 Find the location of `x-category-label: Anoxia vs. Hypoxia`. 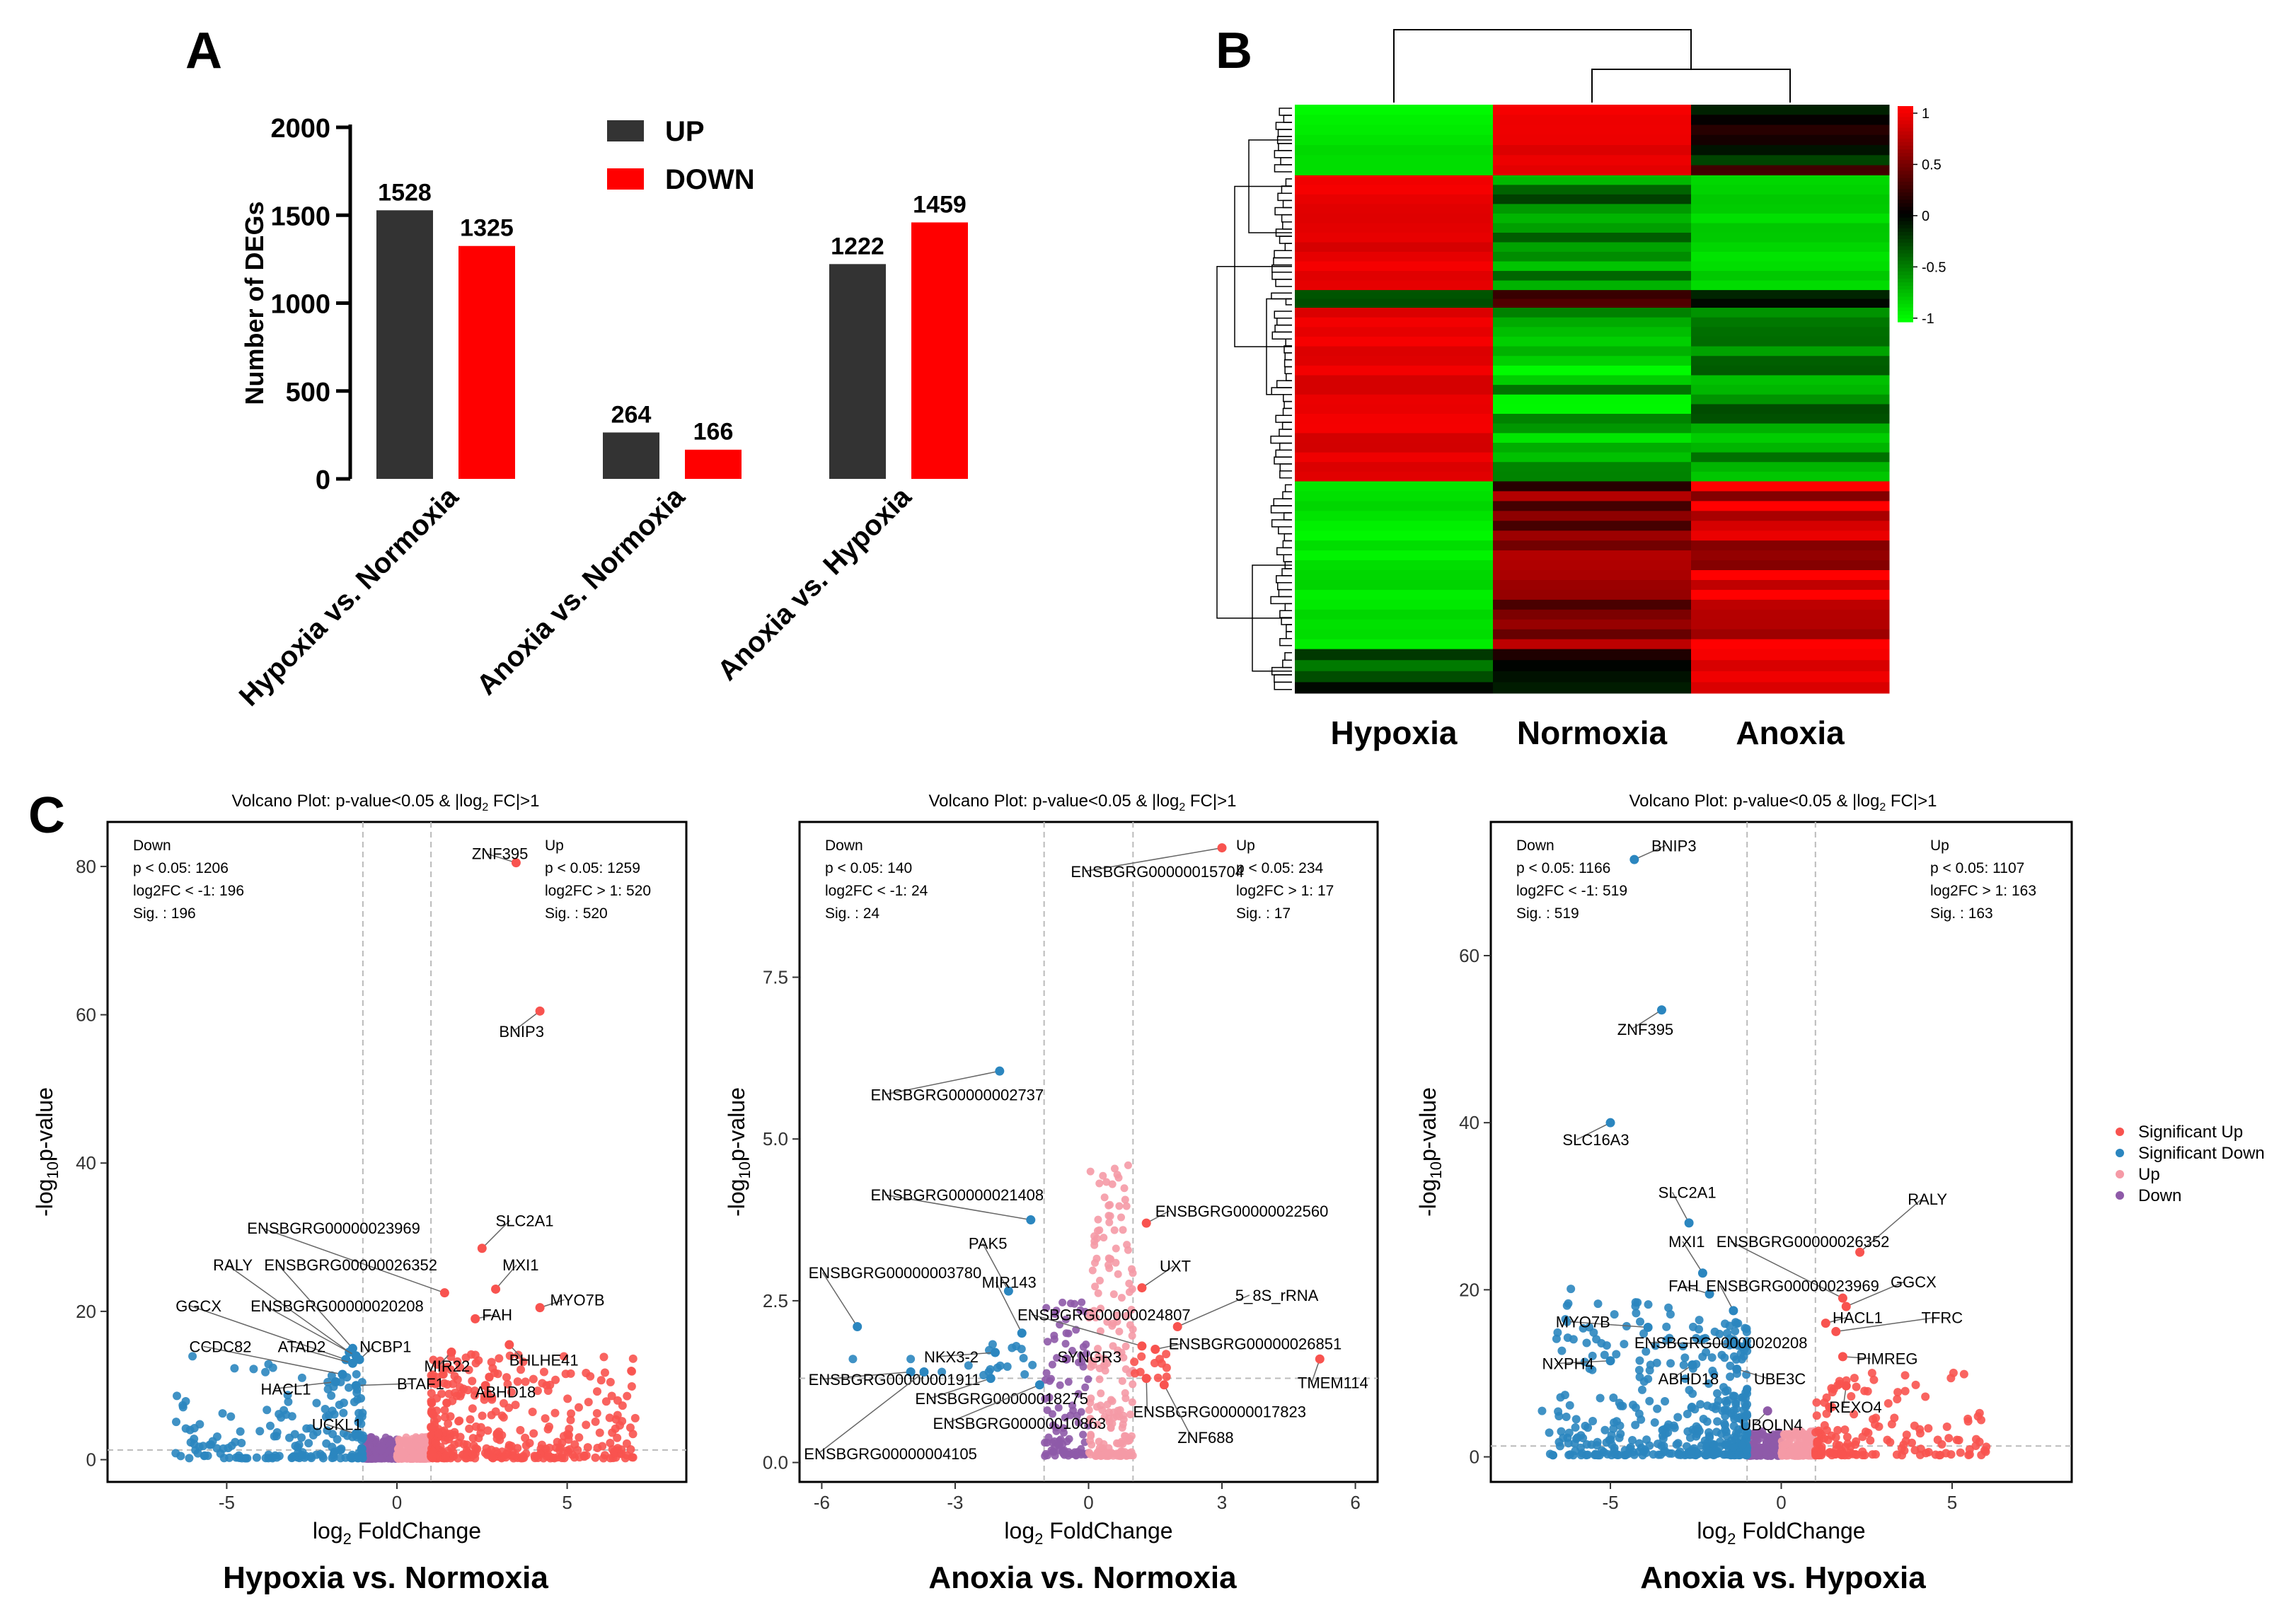

x-category-label: Anoxia vs. Hypoxia is located at coordinates (815, 584).